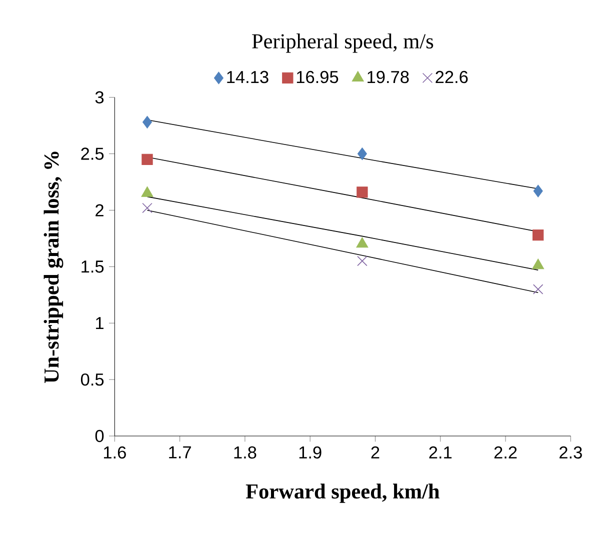 The width and height of the screenshot is (598, 536). I want to click on y-tick-label: 3, so click(99, 97).